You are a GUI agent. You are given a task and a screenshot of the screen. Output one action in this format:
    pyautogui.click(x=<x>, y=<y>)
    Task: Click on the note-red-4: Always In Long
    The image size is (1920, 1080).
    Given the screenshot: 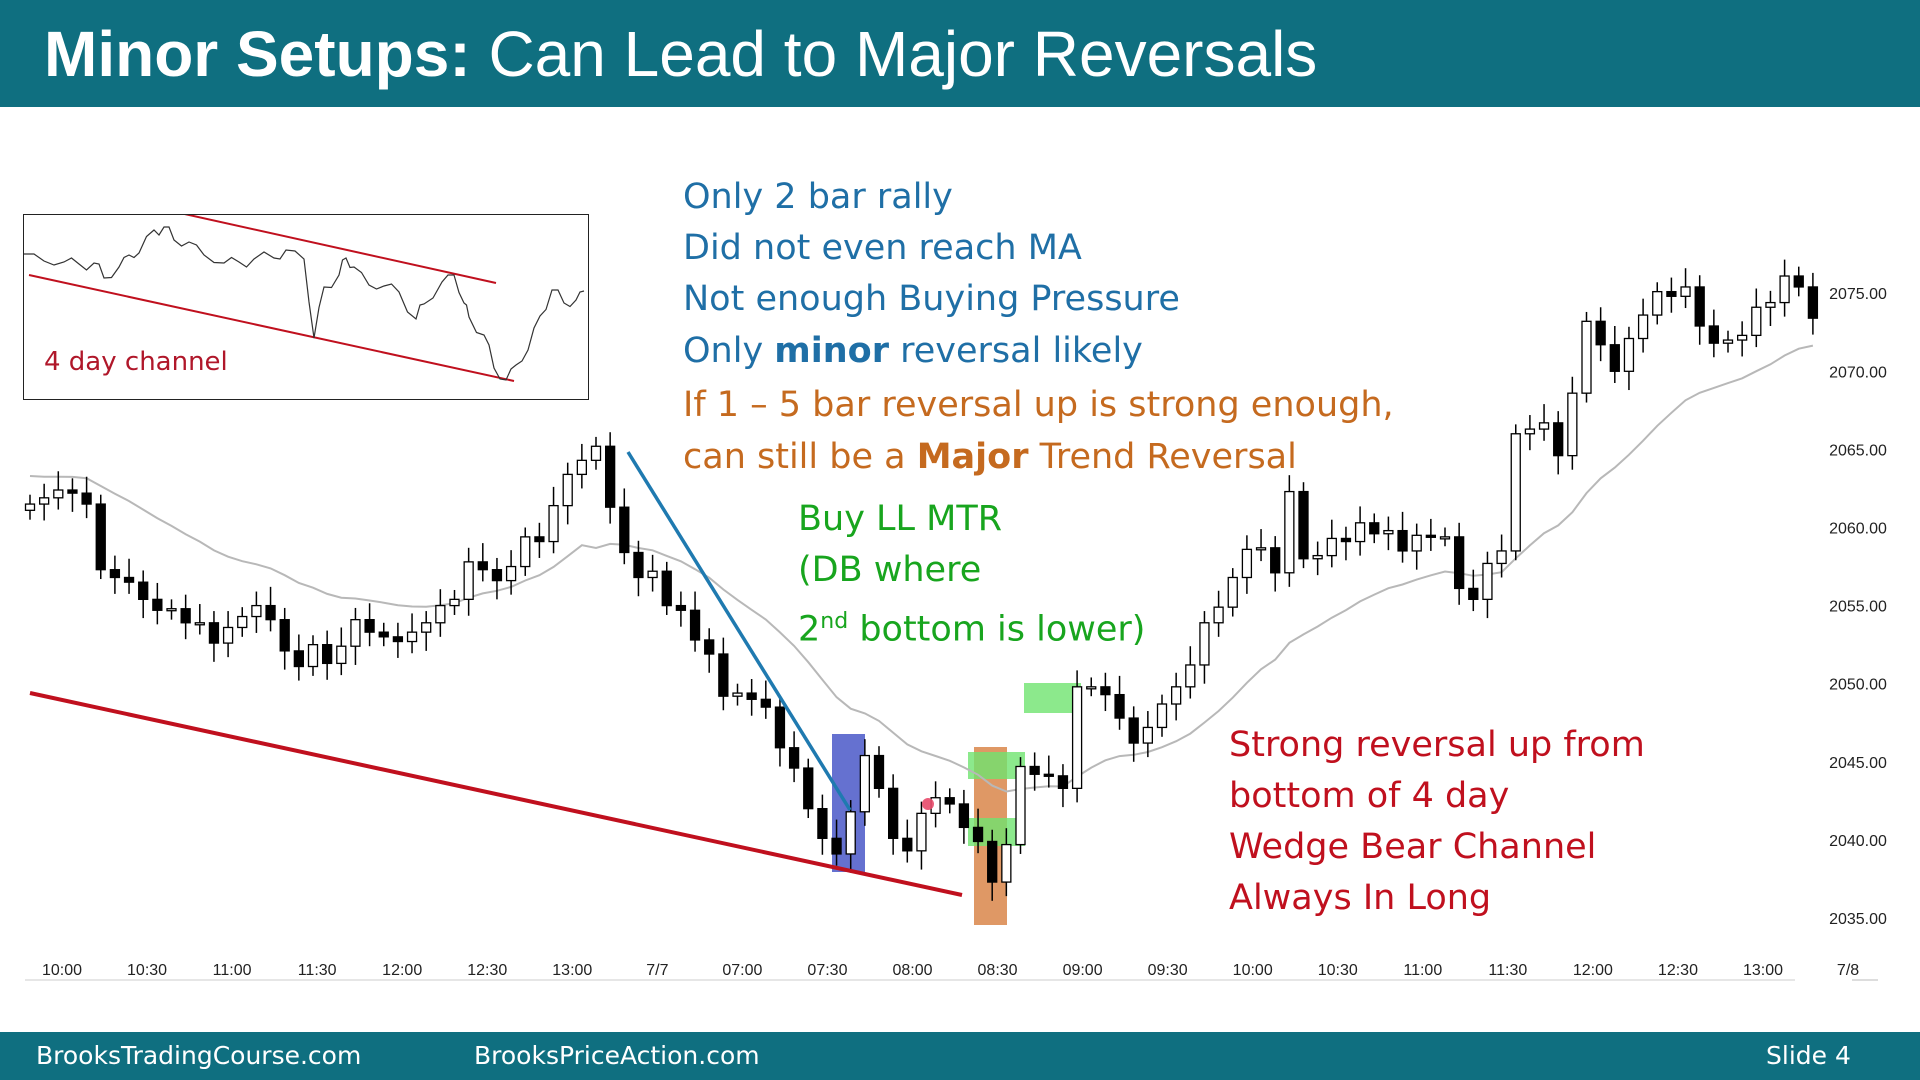 What is the action you would take?
    pyautogui.click(x=1360, y=898)
    